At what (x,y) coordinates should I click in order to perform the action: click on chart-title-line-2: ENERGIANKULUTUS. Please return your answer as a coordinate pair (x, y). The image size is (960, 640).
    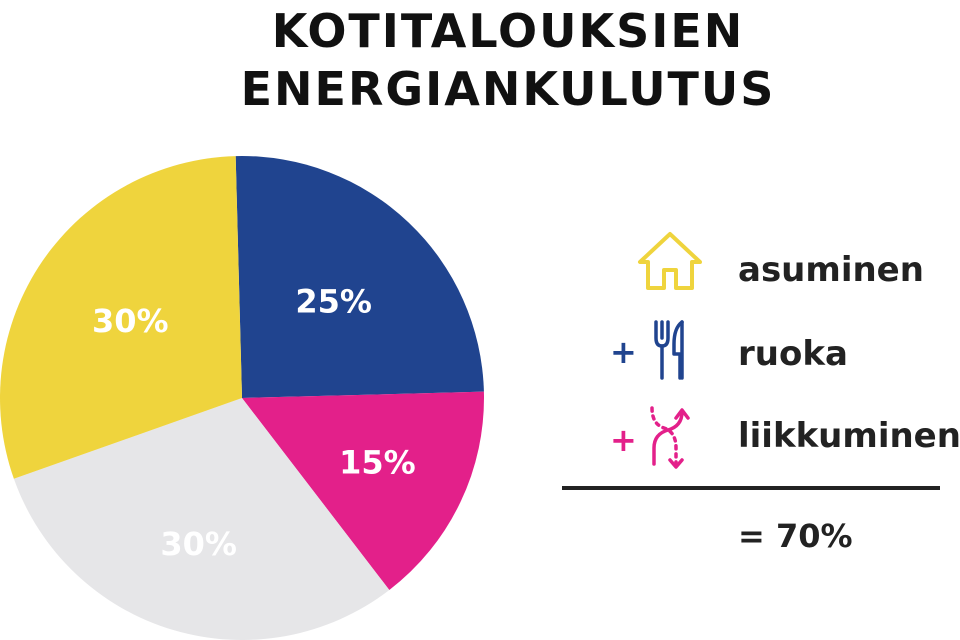
    Looking at the image, I should click on (508, 89).